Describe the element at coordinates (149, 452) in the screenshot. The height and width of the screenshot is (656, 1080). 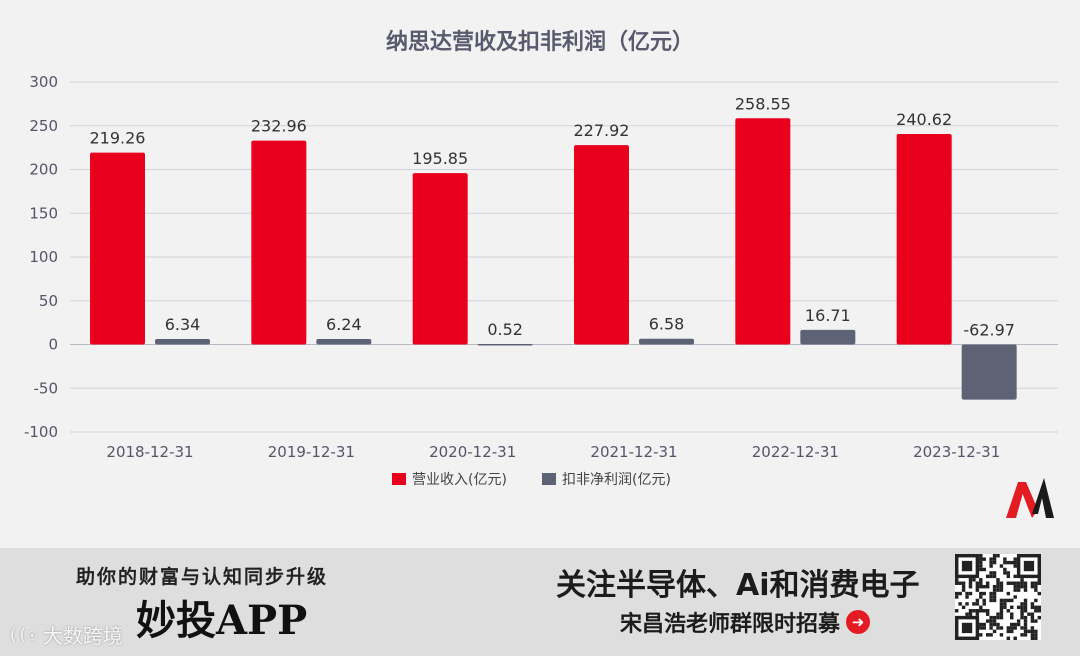
I see `x-tick-label: 2018-12-31` at that location.